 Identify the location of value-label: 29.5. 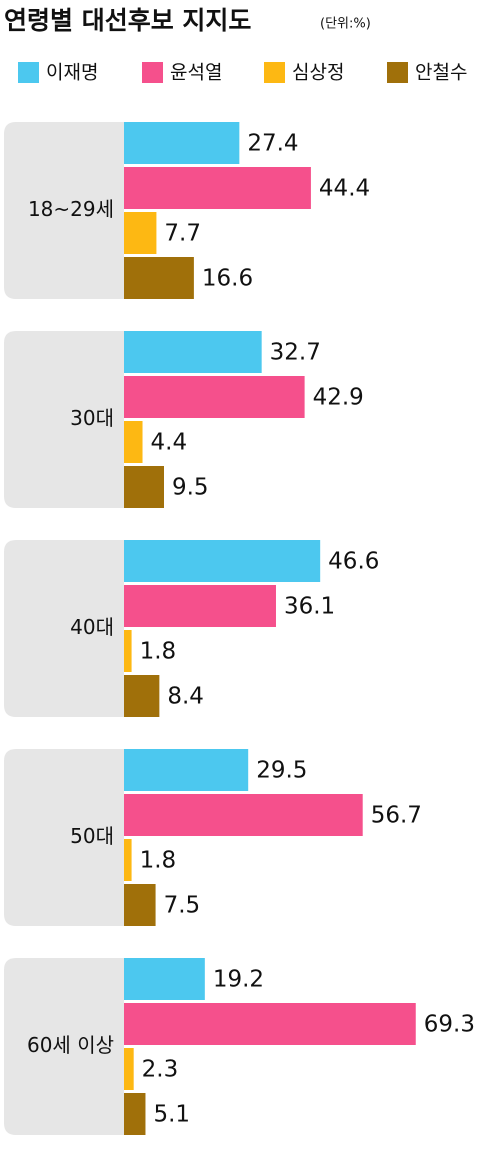
(281, 771).